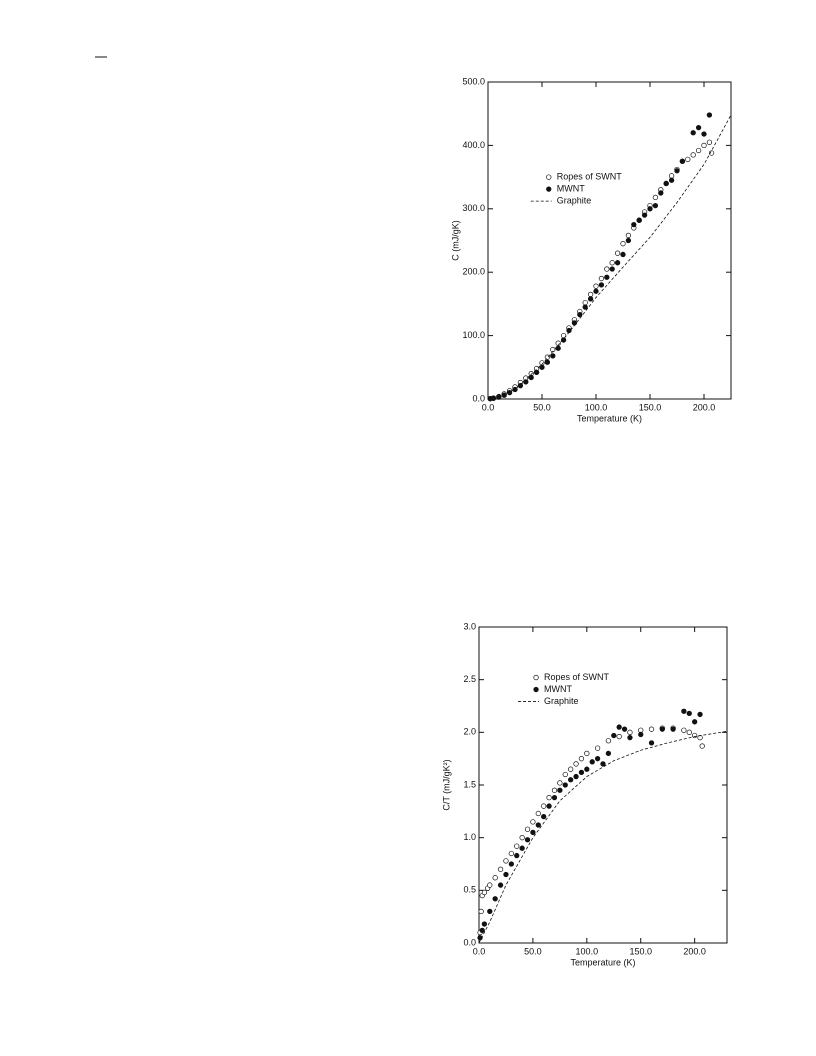 This screenshot has width=816, height=1056. What do you see at coordinates (455, 240) in the screenshot?
I see `y-axis-label: C (mJ/gK)` at bounding box center [455, 240].